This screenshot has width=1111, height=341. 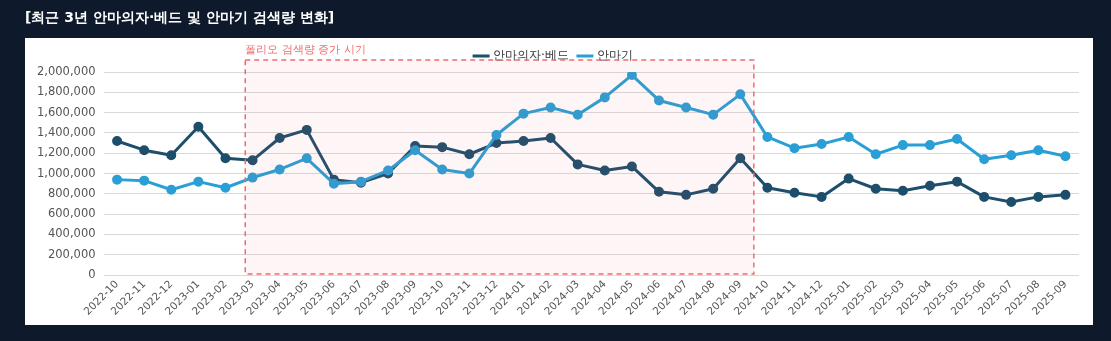 I want to click on y-tick-label: 800,000, so click(x=71, y=192).